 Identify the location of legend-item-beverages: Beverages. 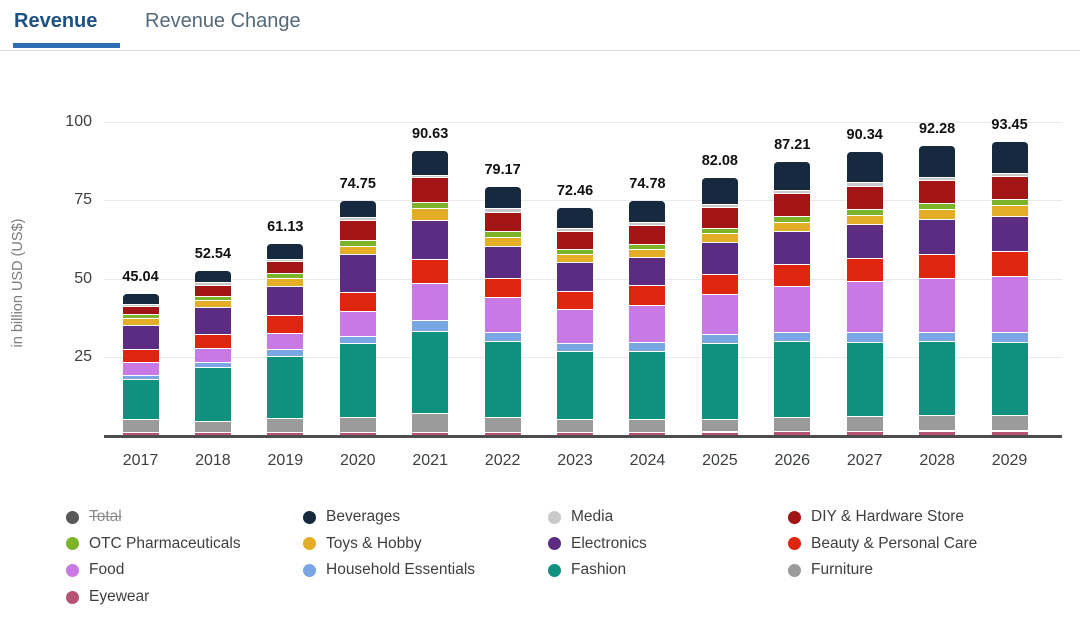
(425, 517).